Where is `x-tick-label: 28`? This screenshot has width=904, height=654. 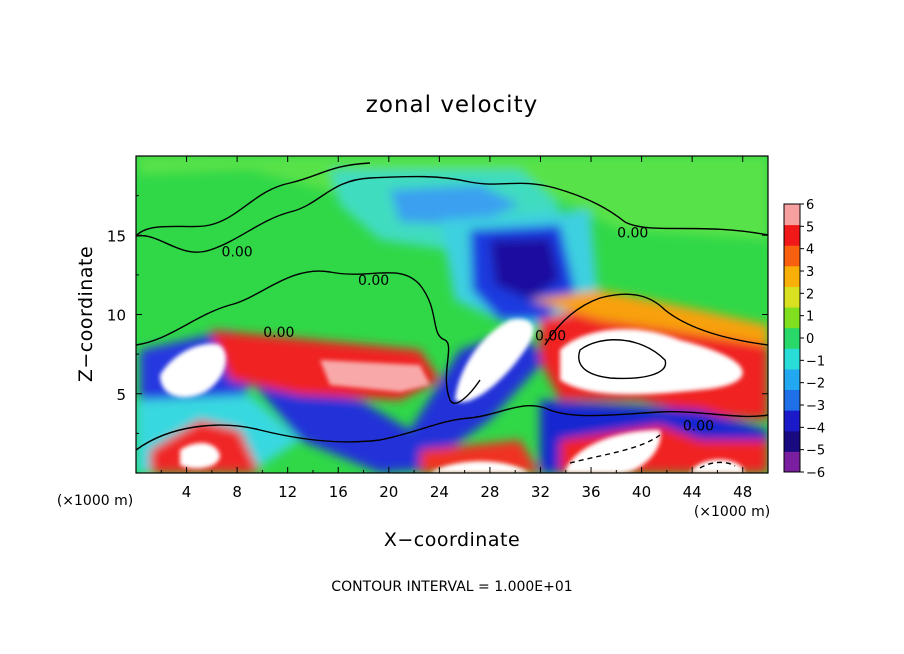 x-tick-label: 28 is located at coordinates (489, 492).